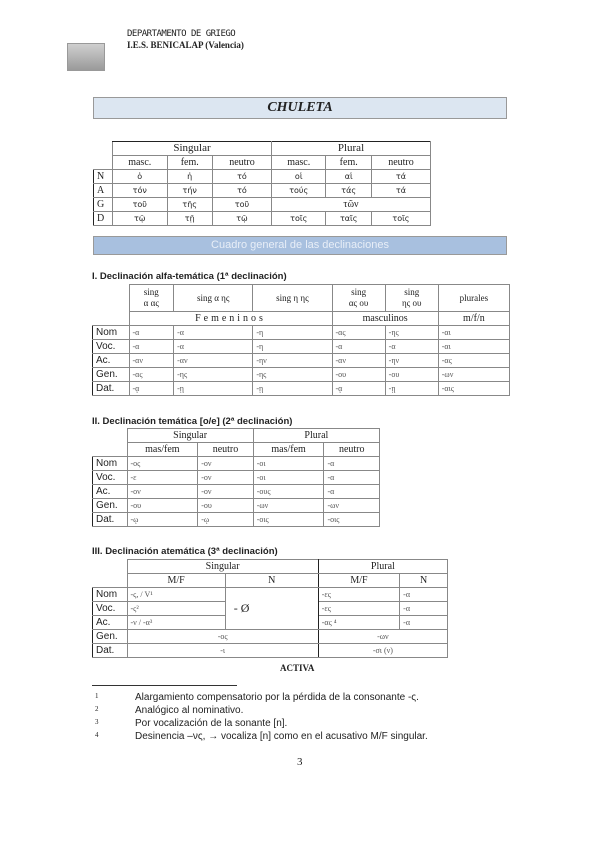  Describe the element at coordinates (358, 298) in the screenshot. I see `column-header: sing ας ου` at that location.